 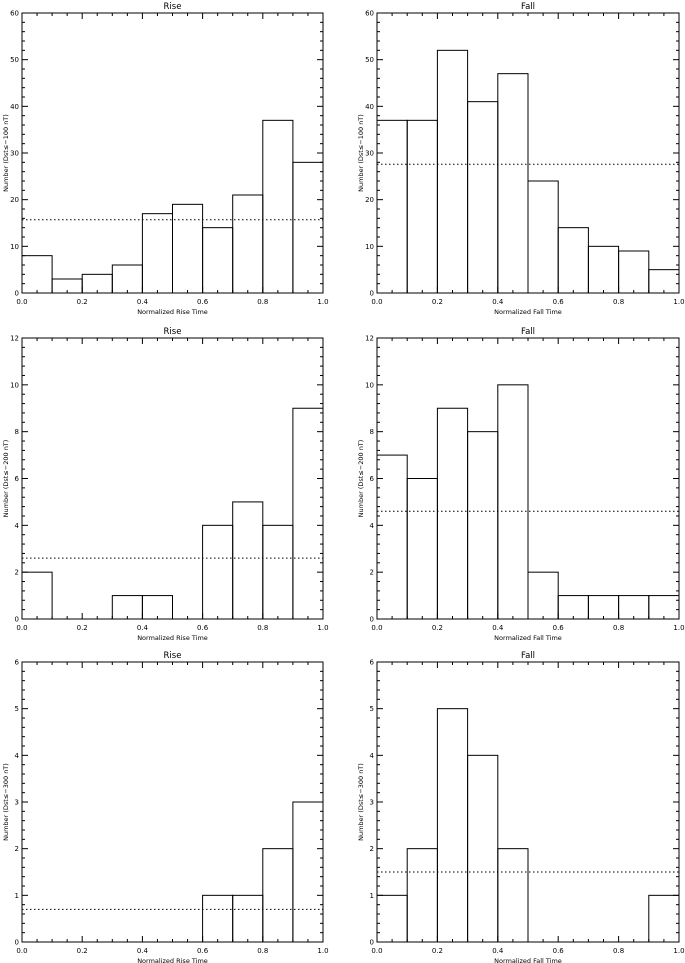 I want to click on y-tick-label: 30, so click(x=14, y=154).